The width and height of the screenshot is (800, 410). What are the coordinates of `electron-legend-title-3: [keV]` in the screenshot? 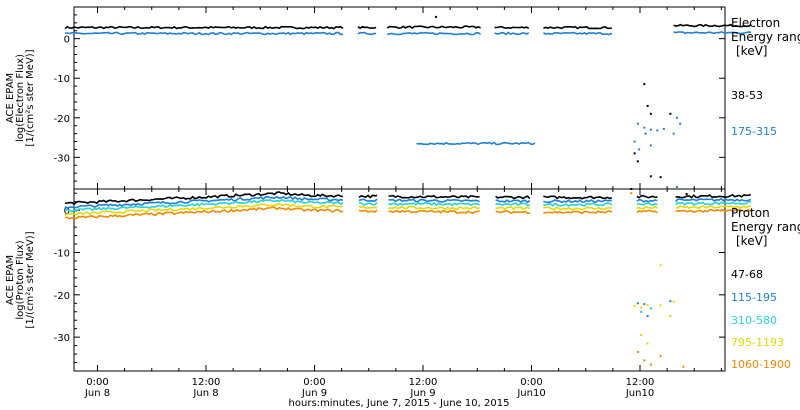 It's located at (751, 51).